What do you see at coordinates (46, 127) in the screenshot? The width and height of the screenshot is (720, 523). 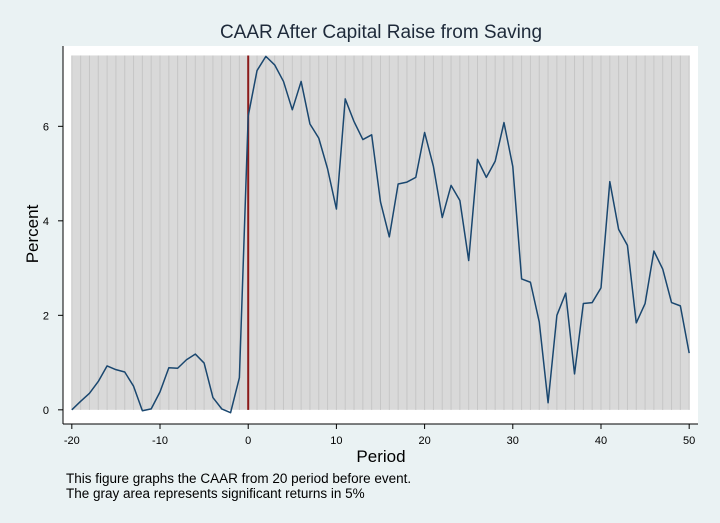 I see `y-tick-label: 6` at bounding box center [46, 127].